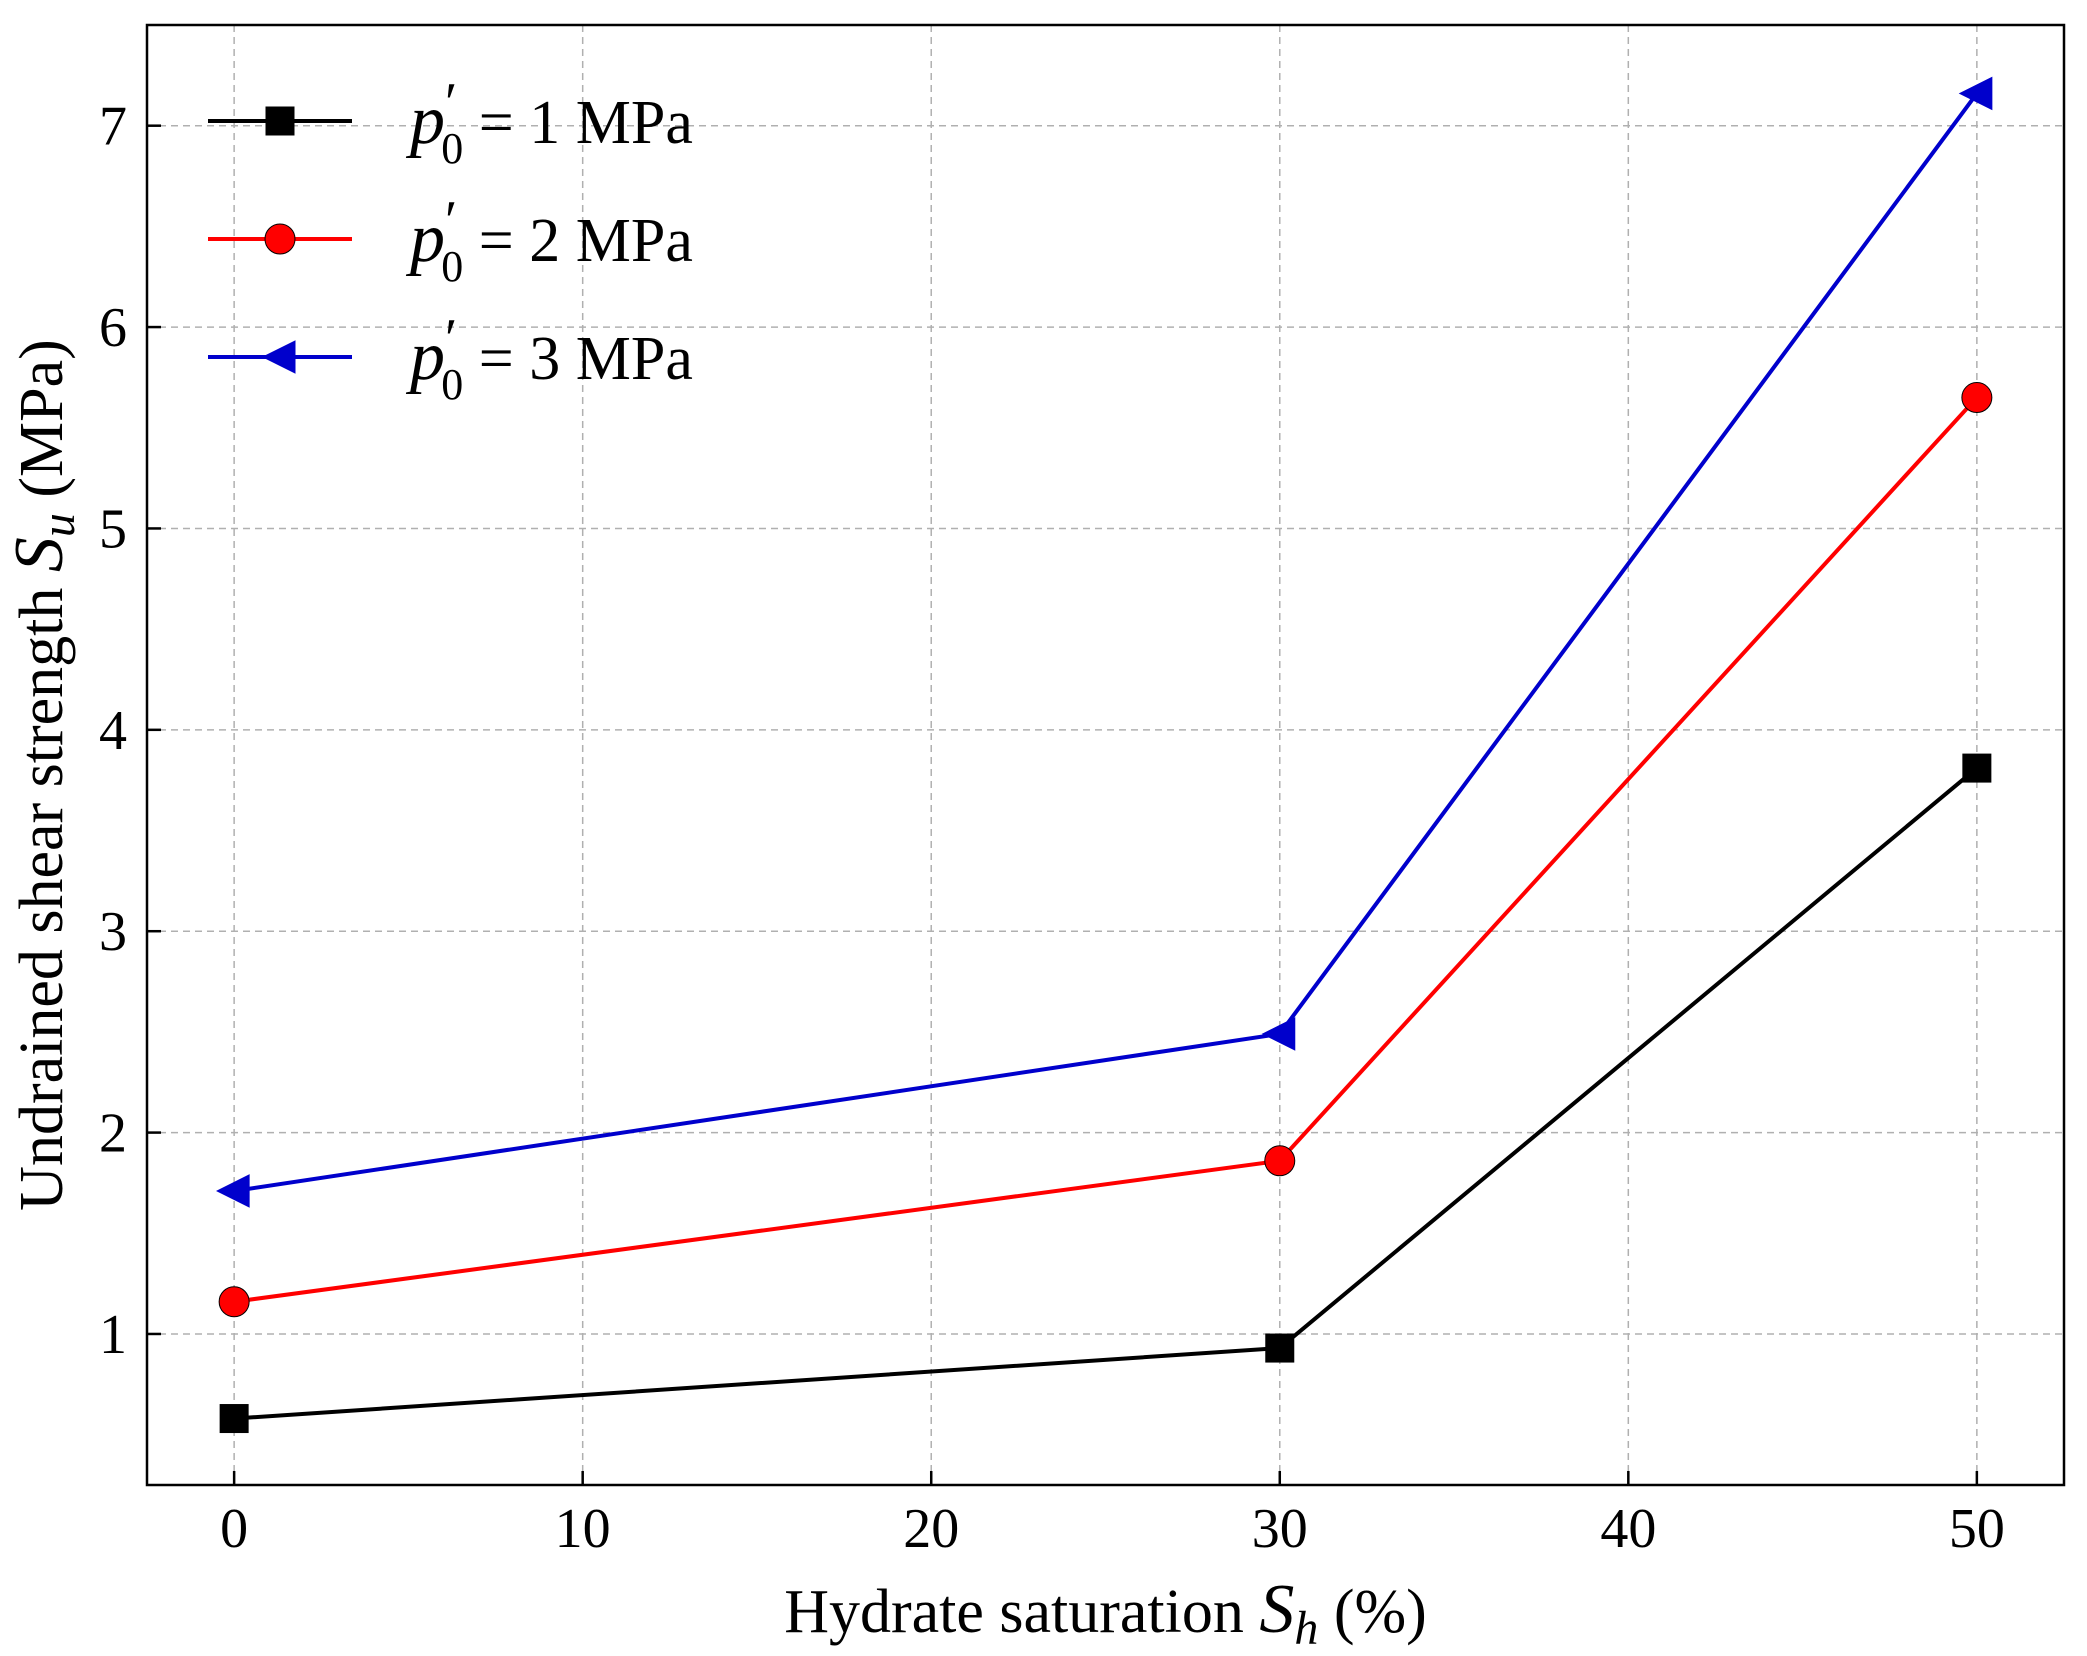 Image resolution: width=2087 pixels, height=1656 pixels. What do you see at coordinates (113, 1335) in the screenshot?
I see `y-tick-label: 1` at bounding box center [113, 1335].